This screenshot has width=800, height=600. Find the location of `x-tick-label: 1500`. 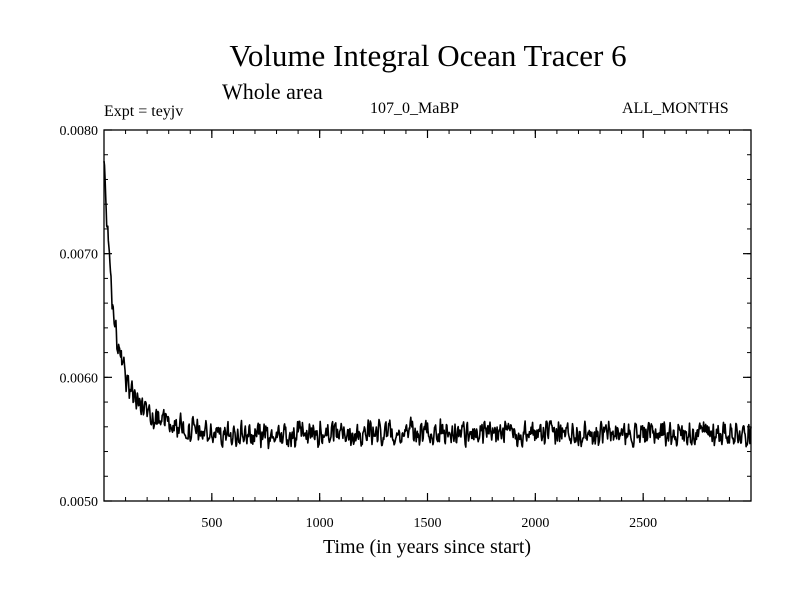

x-tick-label: 1500 is located at coordinates (428, 523).